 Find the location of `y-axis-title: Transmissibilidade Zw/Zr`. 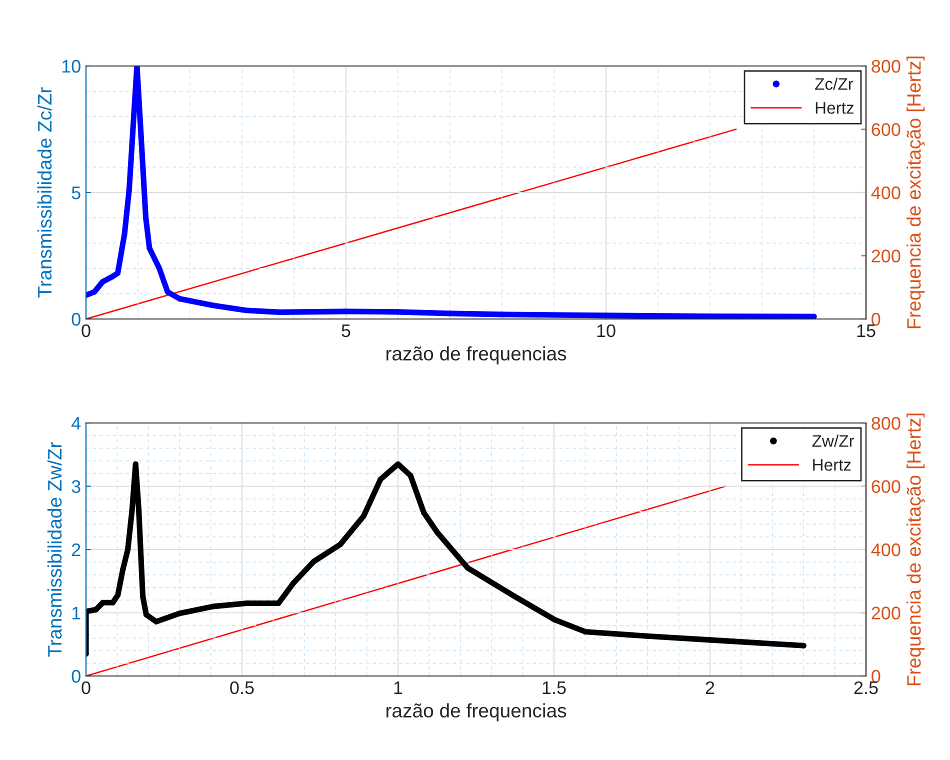

y-axis-title: Transmissibilidade Zw/Zr is located at coordinates (54, 549).